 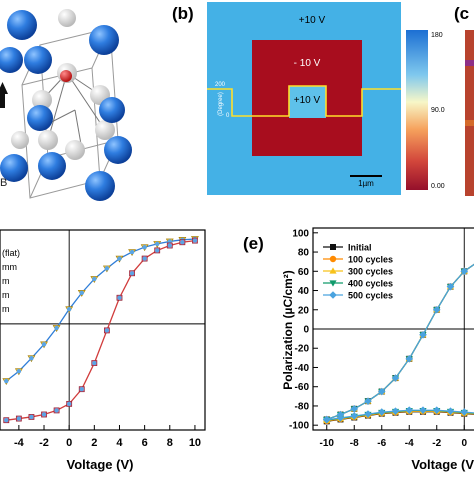 I want to click on panel-e-xtick-label: -10, so click(x=327, y=443).